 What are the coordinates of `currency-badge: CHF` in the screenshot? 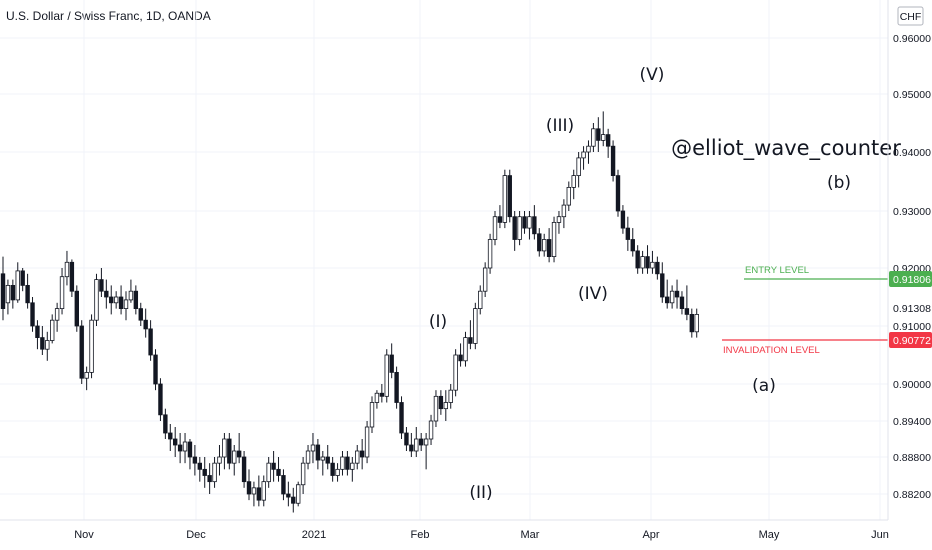 It's located at (910, 16).